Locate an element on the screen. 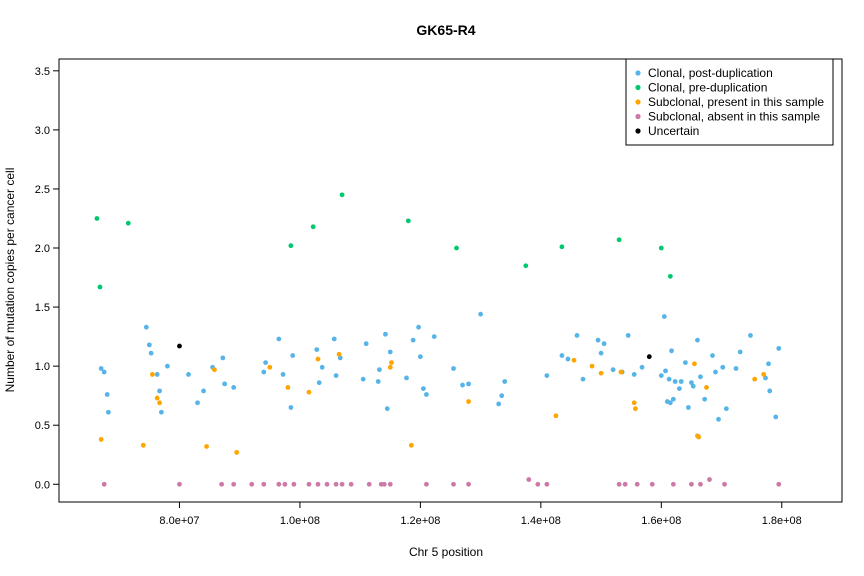 The height and width of the screenshot is (576, 864). legend-label: Clonal, post-duplication is located at coordinates (710, 73).